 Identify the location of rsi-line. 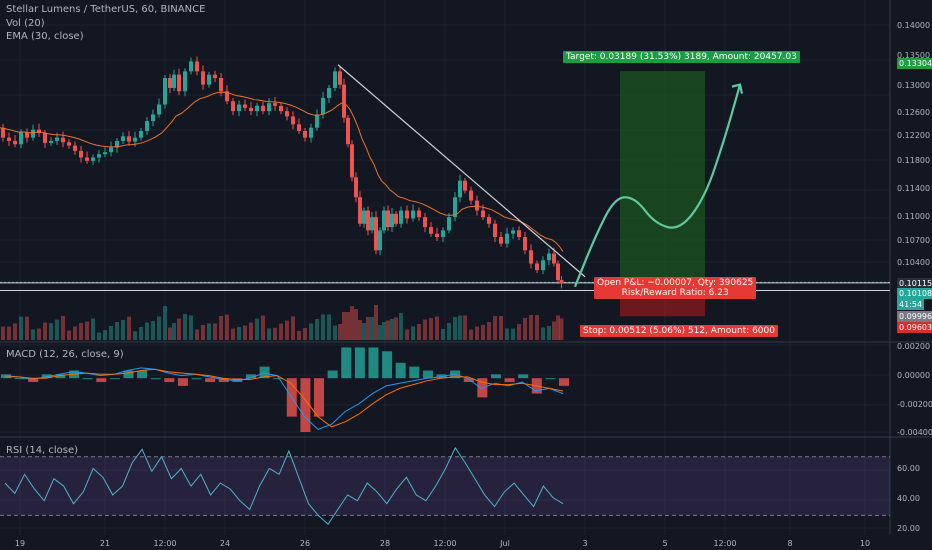
(284, 485).